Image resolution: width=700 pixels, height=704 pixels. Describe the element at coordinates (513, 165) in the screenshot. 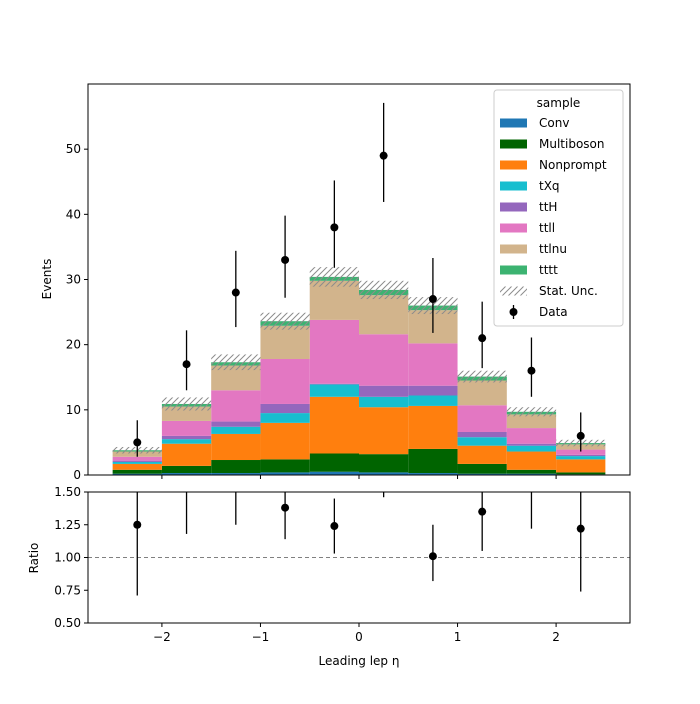

I see `legend-swatch-nonprompt` at that location.